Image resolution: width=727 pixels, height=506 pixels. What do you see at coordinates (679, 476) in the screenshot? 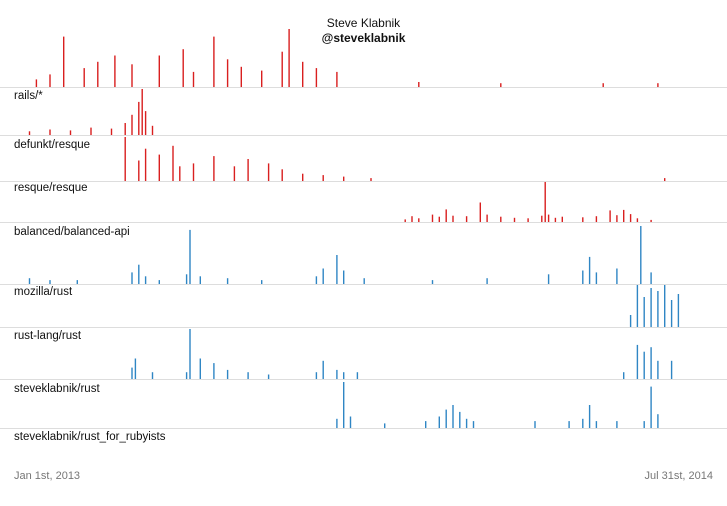
I see `x-axis-end-label: Jul 31st, 2014` at bounding box center [679, 476].